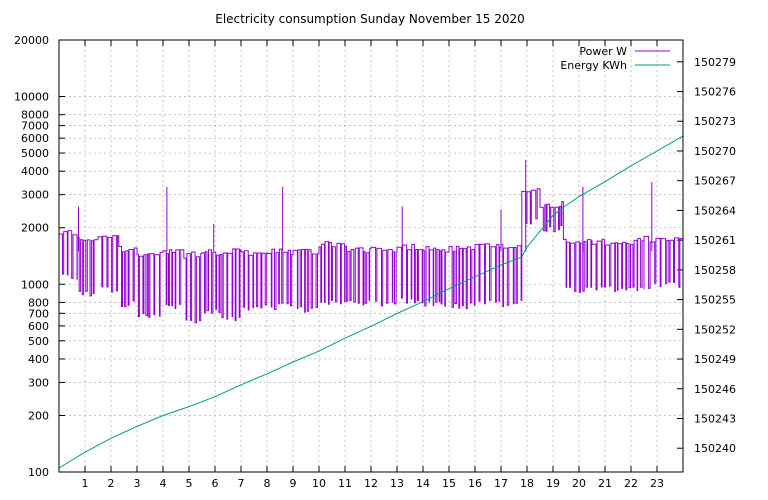 The image size is (768, 500). Describe the element at coordinates (35, 284) in the screenshot. I see `left-tick-label: 1000` at that location.